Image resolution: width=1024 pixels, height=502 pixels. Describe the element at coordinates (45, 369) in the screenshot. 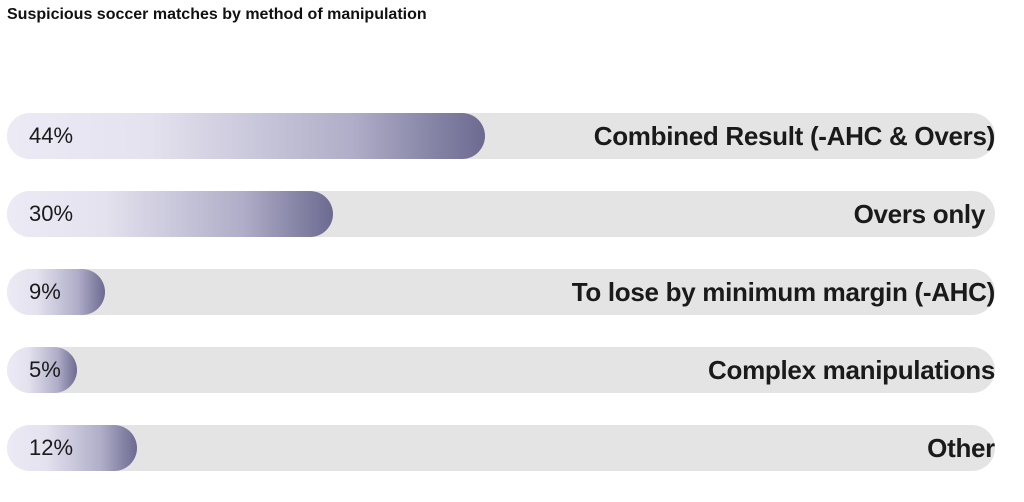

I see `bar-value-label: 5%` at that location.